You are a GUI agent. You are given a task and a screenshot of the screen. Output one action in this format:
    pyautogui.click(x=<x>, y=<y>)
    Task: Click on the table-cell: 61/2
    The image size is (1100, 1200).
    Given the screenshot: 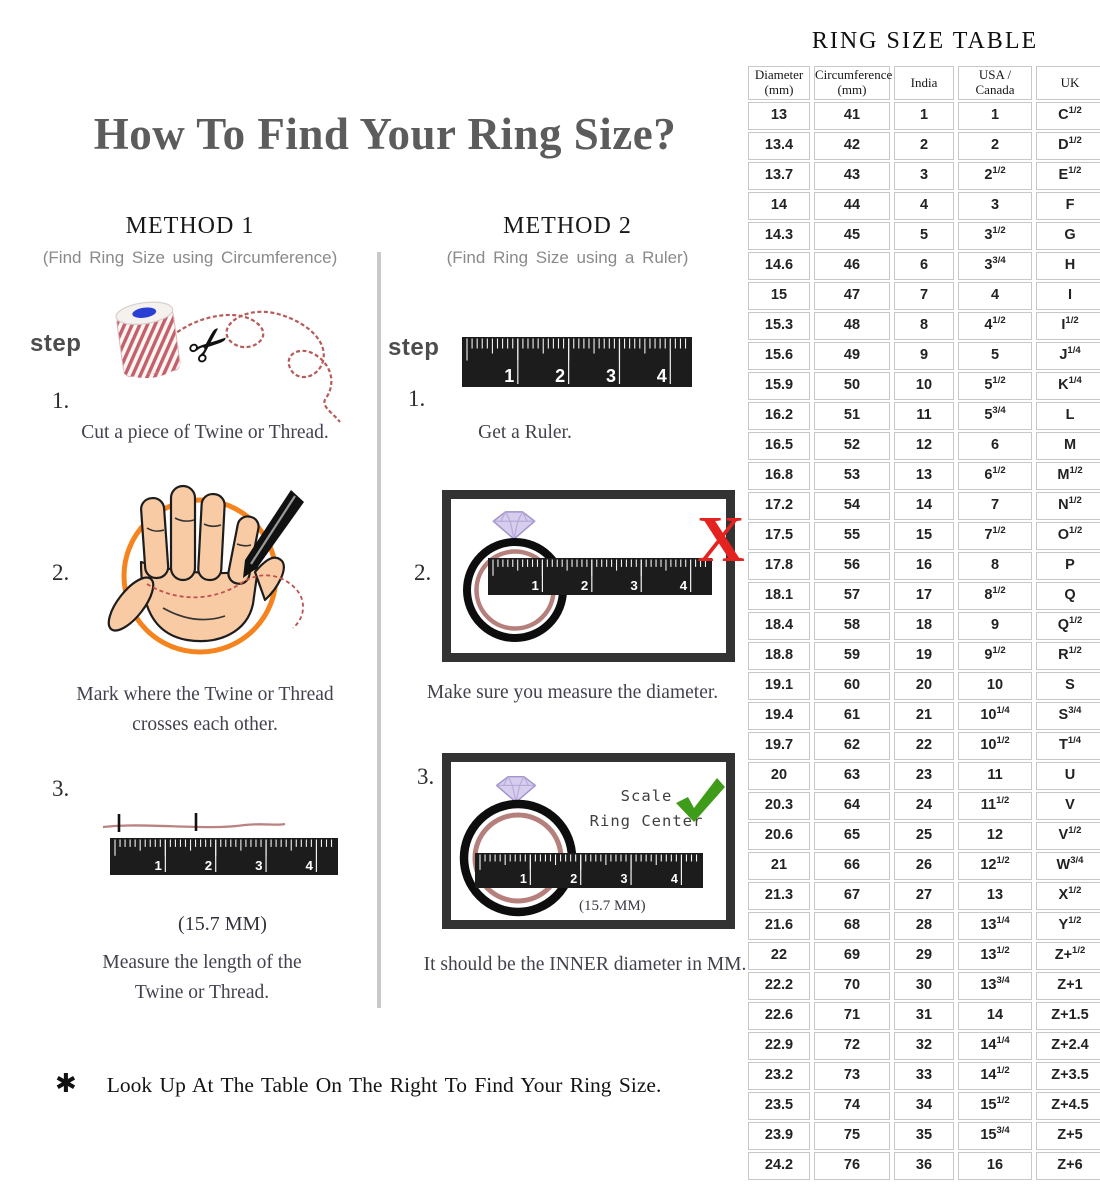 What is the action you would take?
    pyautogui.click(x=995, y=476)
    